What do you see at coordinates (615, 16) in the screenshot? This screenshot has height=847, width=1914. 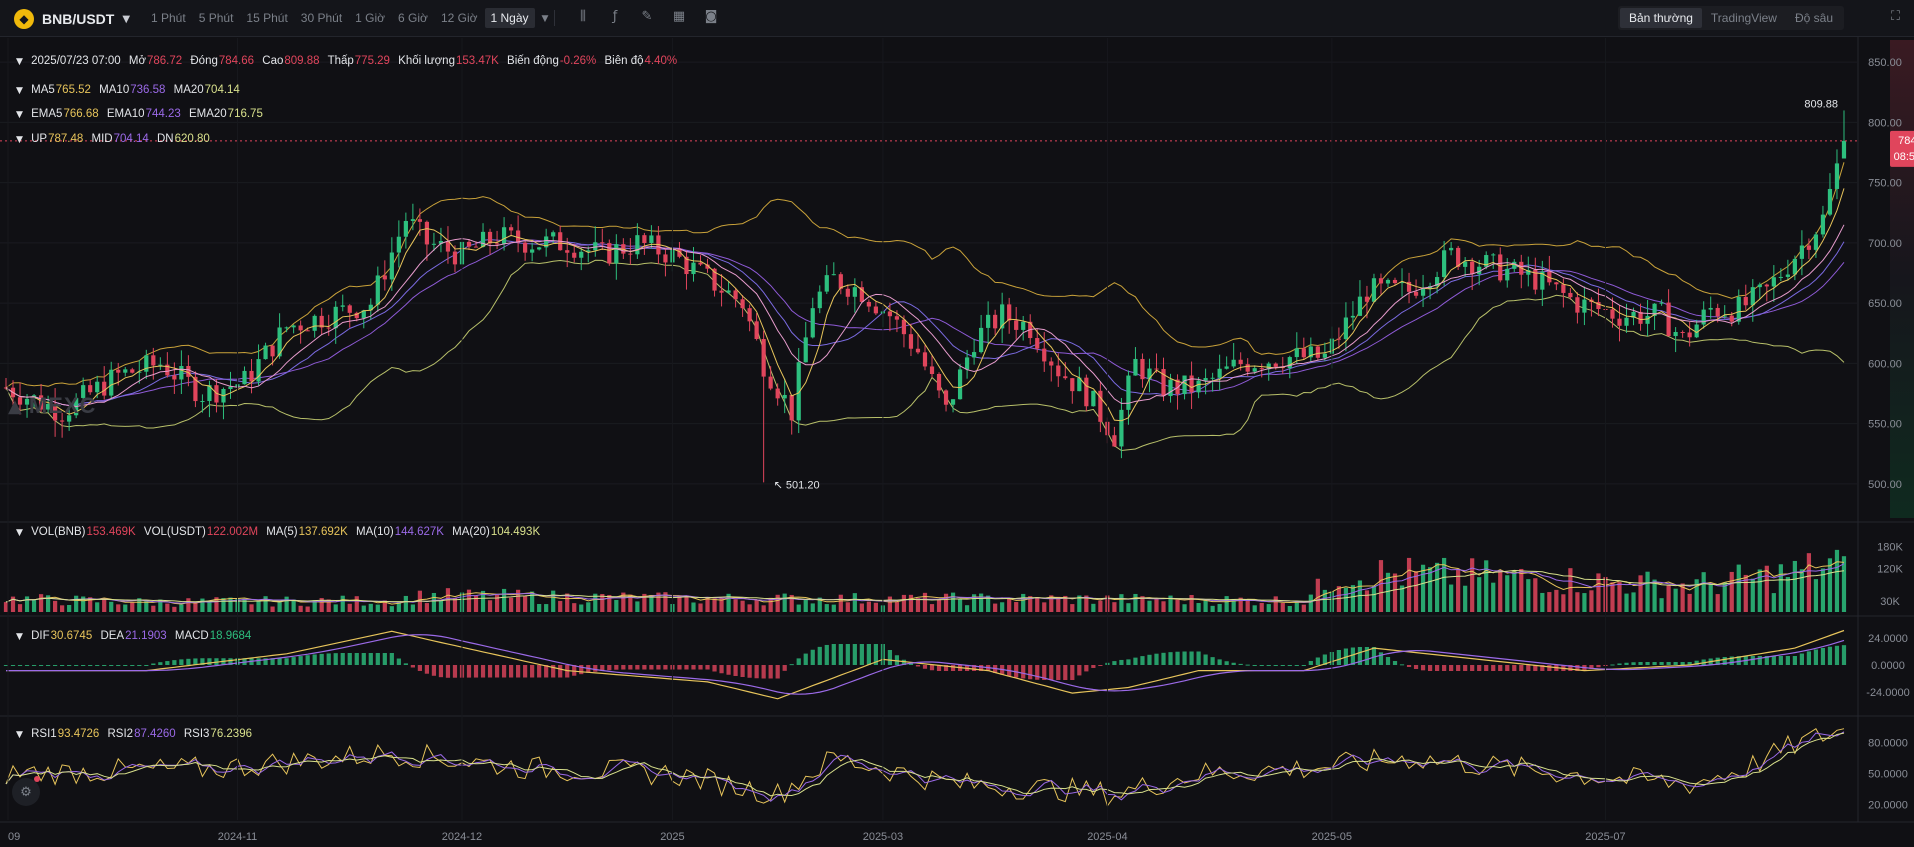 I see `indicator-icon: ƒ` at bounding box center [615, 16].